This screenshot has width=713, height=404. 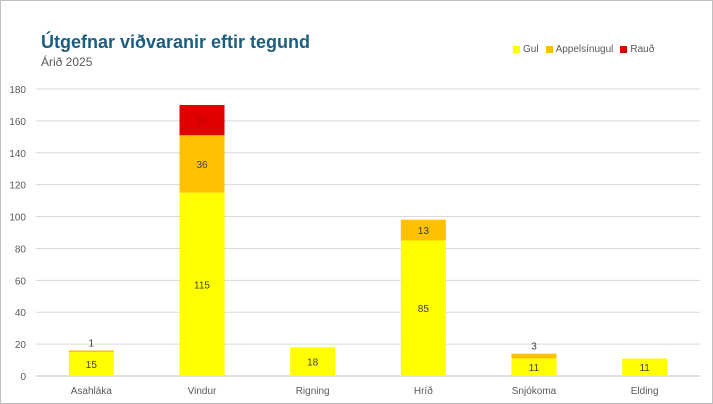 What do you see at coordinates (645, 391) in the screenshot?
I see `x-tick-label: Elding` at bounding box center [645, 391].